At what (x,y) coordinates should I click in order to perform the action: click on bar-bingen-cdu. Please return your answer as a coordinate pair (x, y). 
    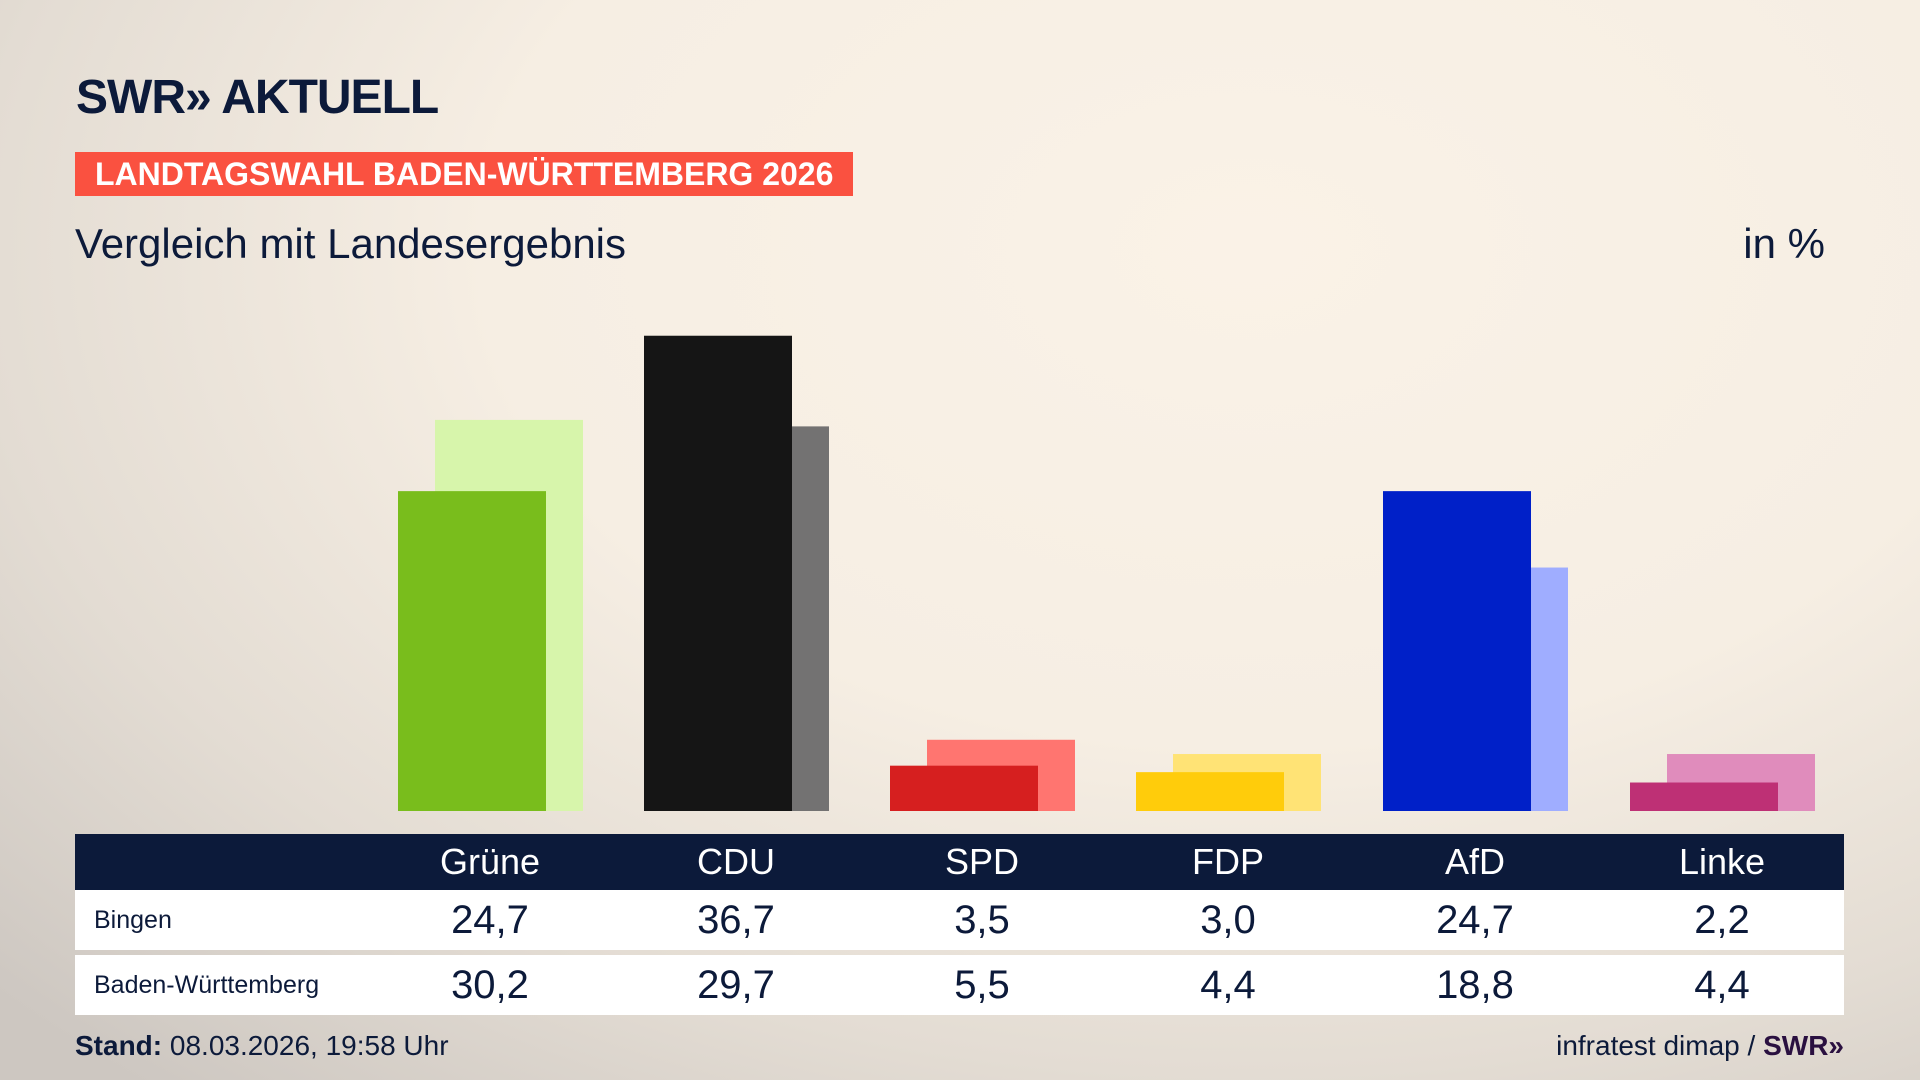
    Looking at the image, I should click on (718, 573).